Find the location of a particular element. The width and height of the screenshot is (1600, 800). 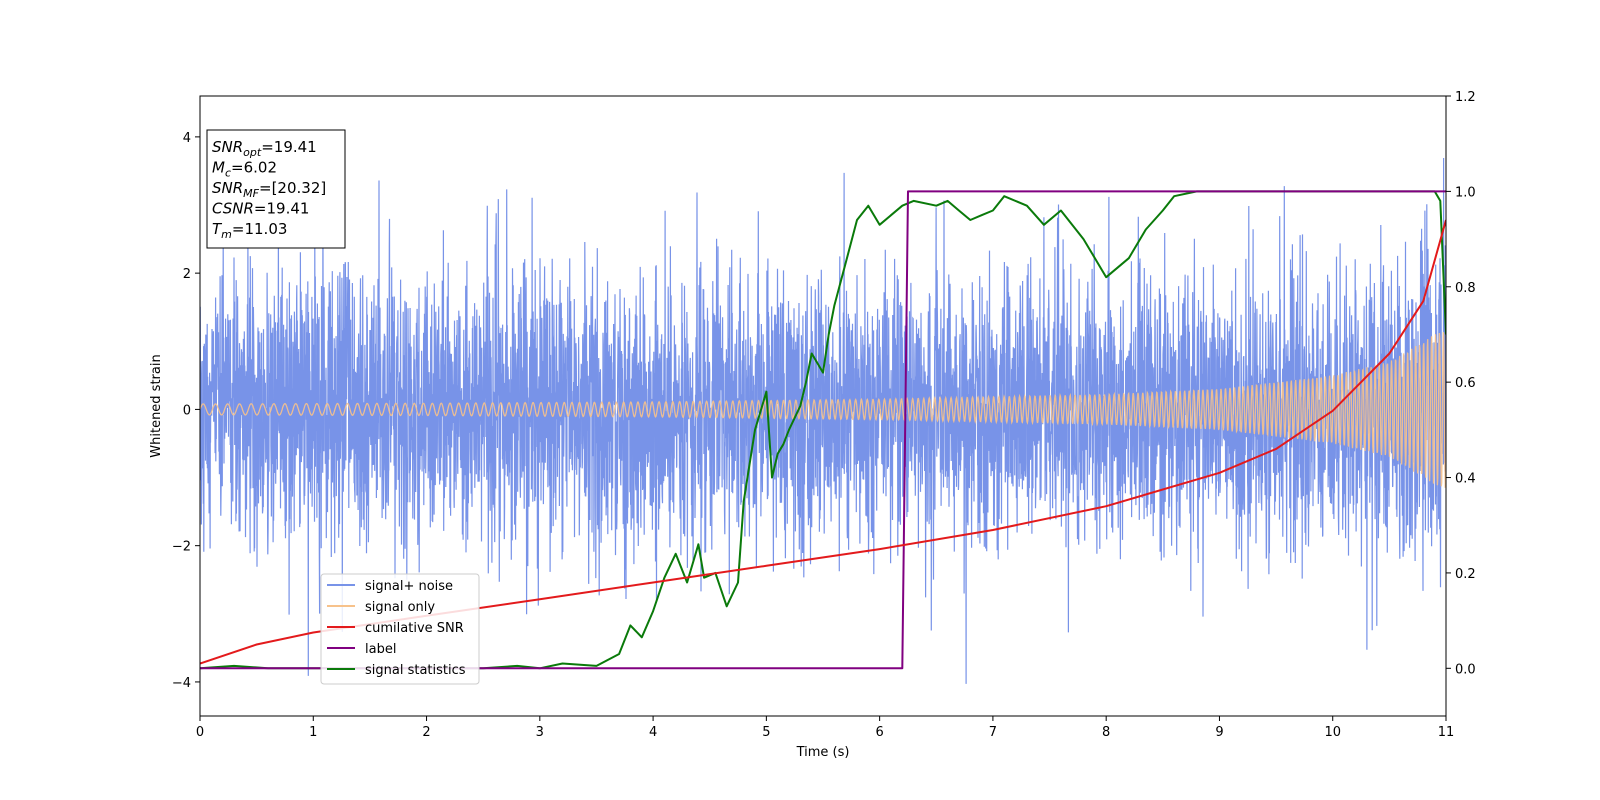

y-axis-left: −4 −2 0 2 4 is located at coordinates (186, 411).